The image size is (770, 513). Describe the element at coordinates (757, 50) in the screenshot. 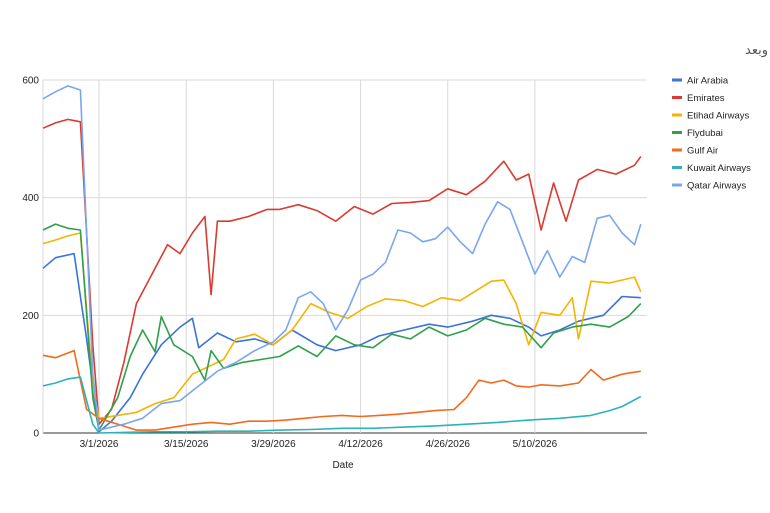

I see `chart-title: الرحلات اليومية - طيران الخليج قبل وبعد` at that location.